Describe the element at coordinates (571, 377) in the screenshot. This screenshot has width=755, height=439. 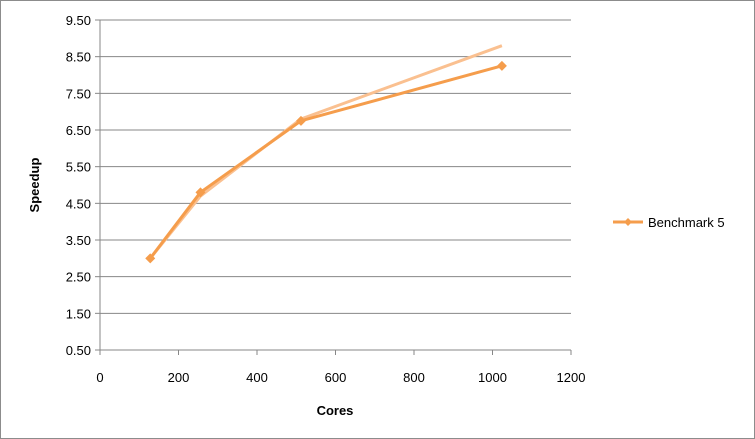
I see `x-tick-label: 1200` at that location.